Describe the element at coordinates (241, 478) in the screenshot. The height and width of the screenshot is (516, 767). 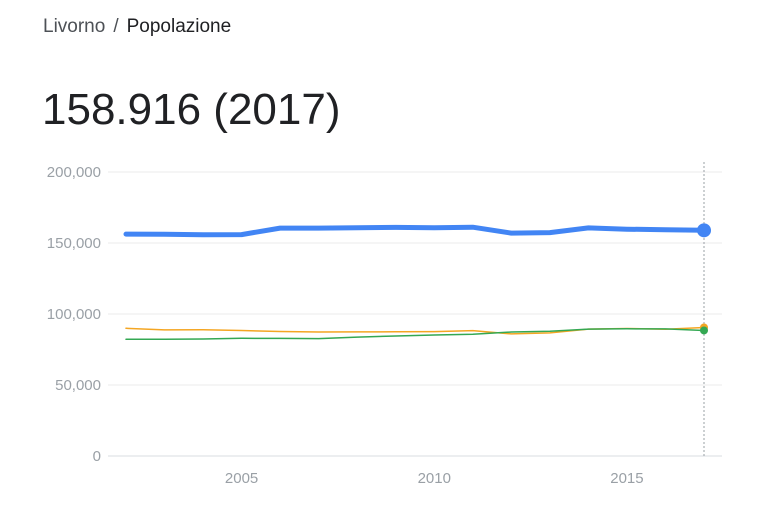
I see `x-tick-label: 2005` at that location.